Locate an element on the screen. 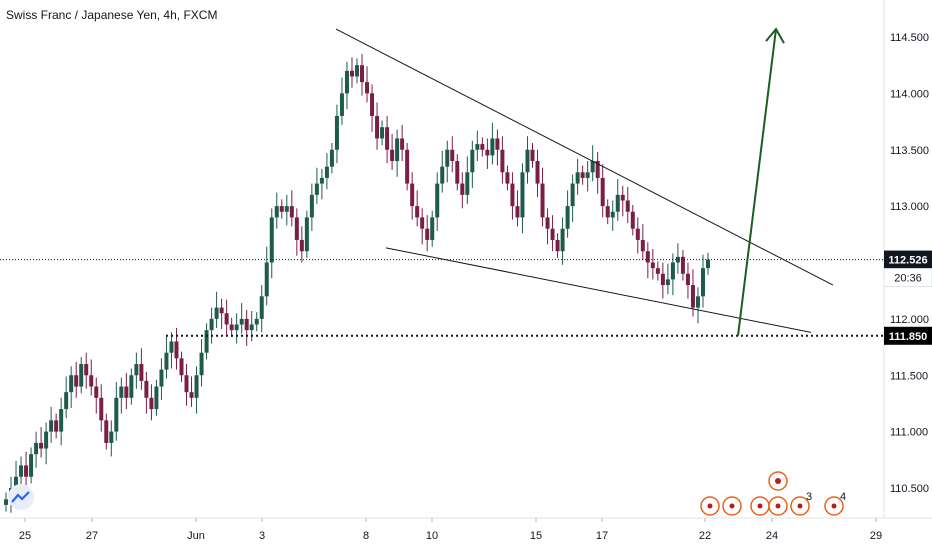 This screenshot has height=550, width=932. tradingview-logo-icon is located at coordinates (21, 497).